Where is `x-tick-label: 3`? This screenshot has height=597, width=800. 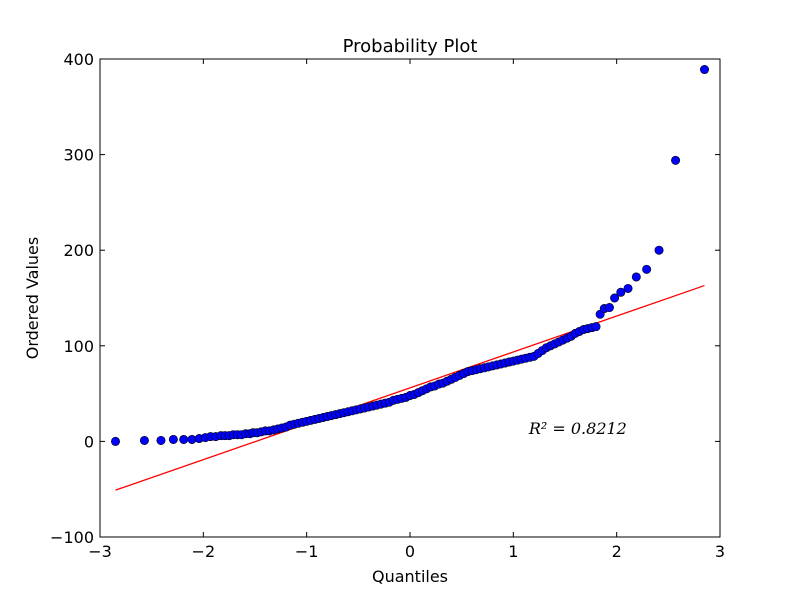
x-tick-label: 3 is located at coordinates (720, 551).